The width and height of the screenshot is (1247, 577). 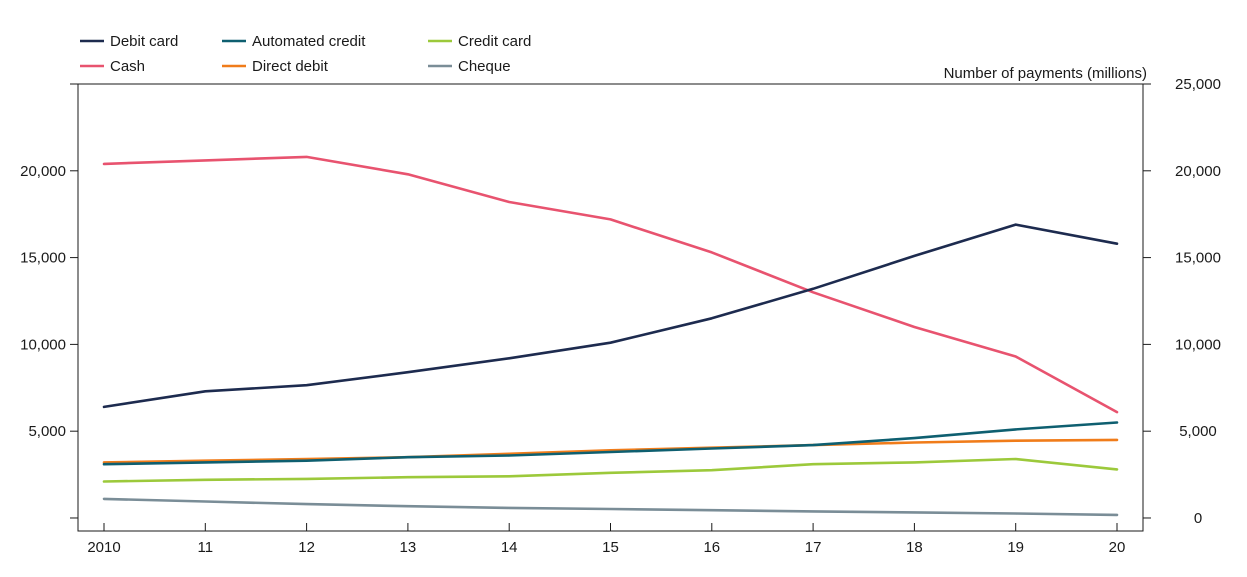 What do you see at coordinates (1198, 84) in the screenshot?
I see `y-tick-label-right: 25,000` at bounding box center [1198, 84].